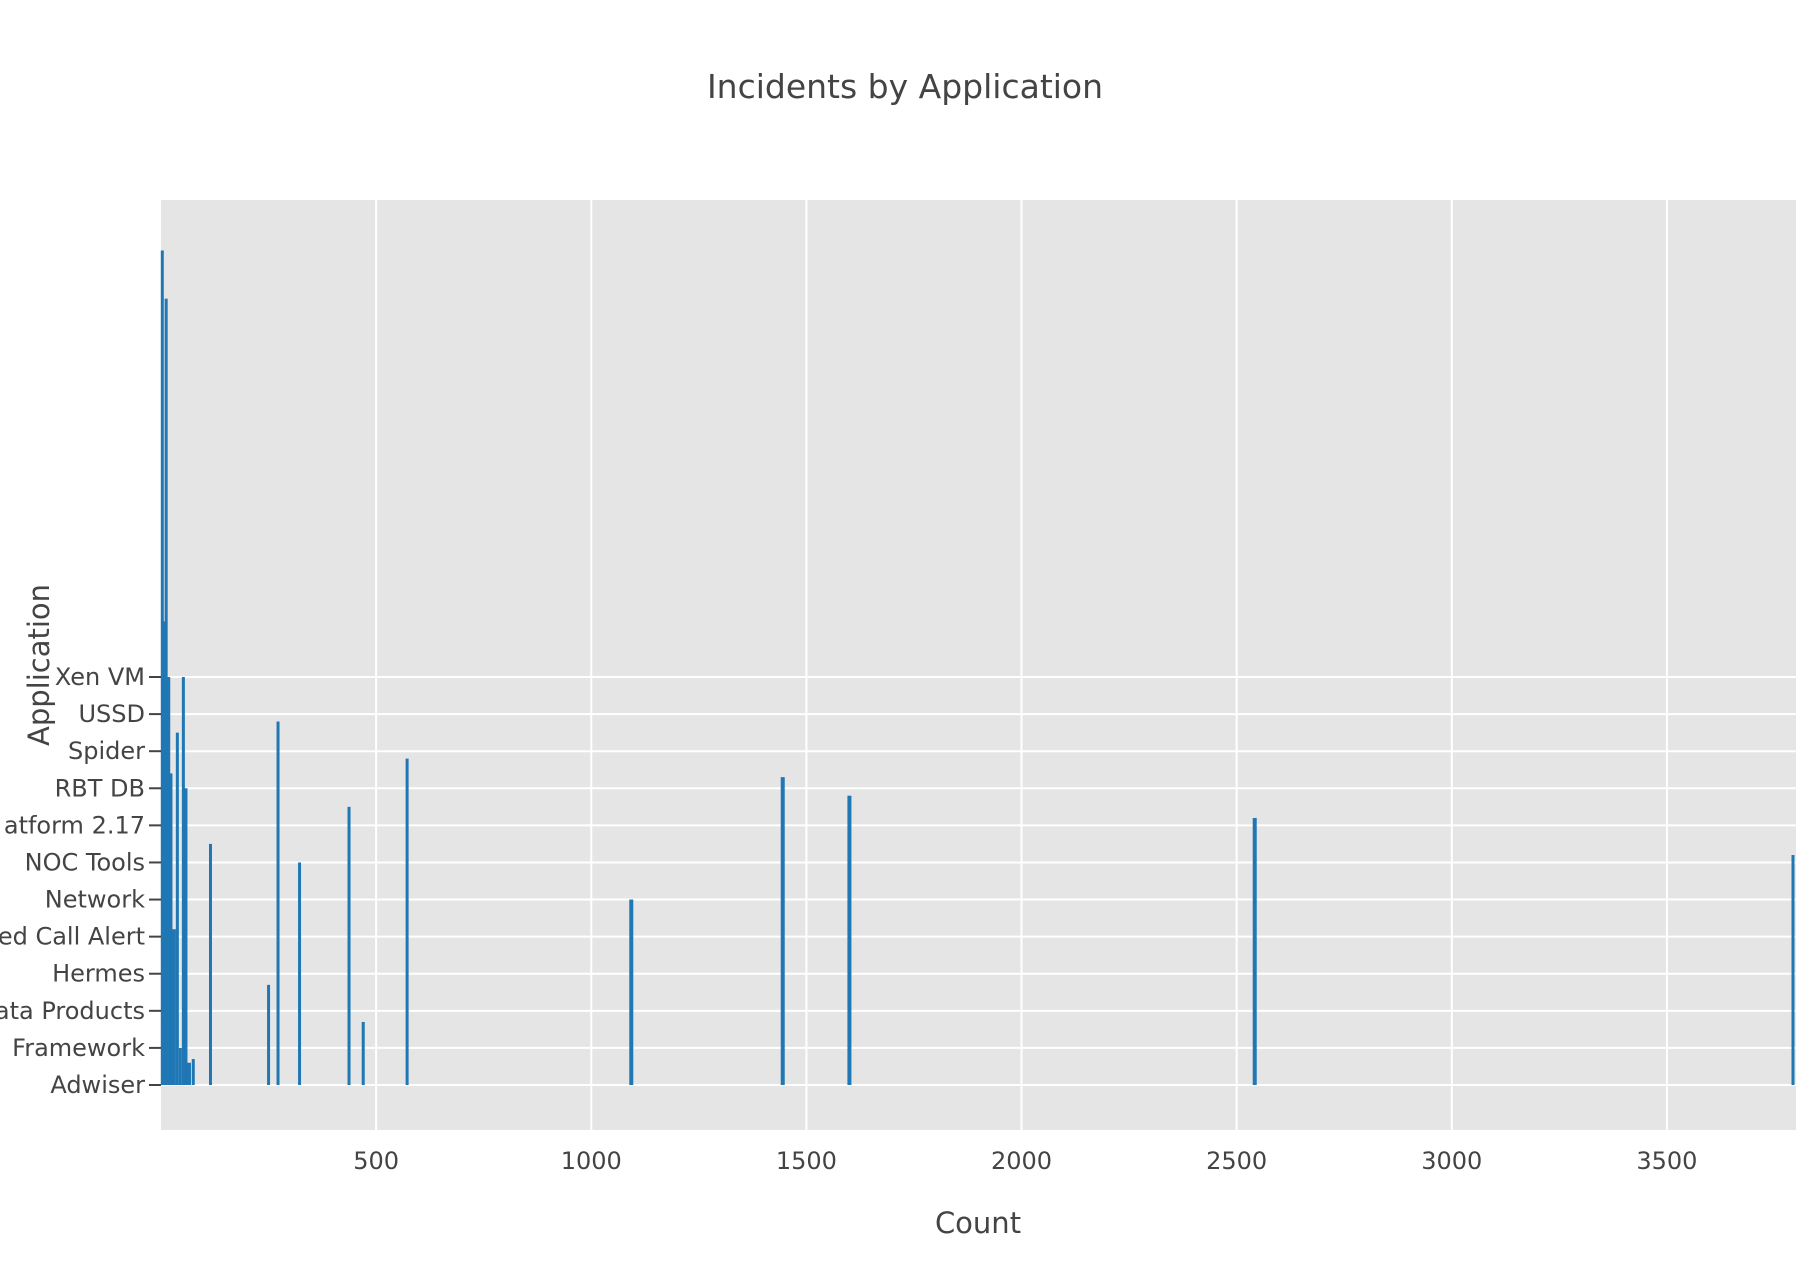 This screenshot has width=1810, height=1284. Describe the element at coordinates (85, 862) in the screenshot. I see `y-tick-label: NOC Tools` at that location.